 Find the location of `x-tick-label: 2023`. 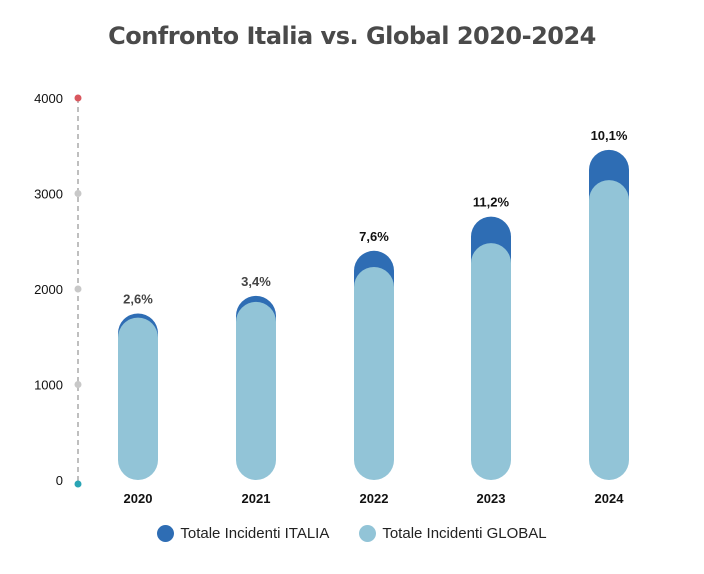

x-tick-label: 2023 is located at coordinates (491, 498).